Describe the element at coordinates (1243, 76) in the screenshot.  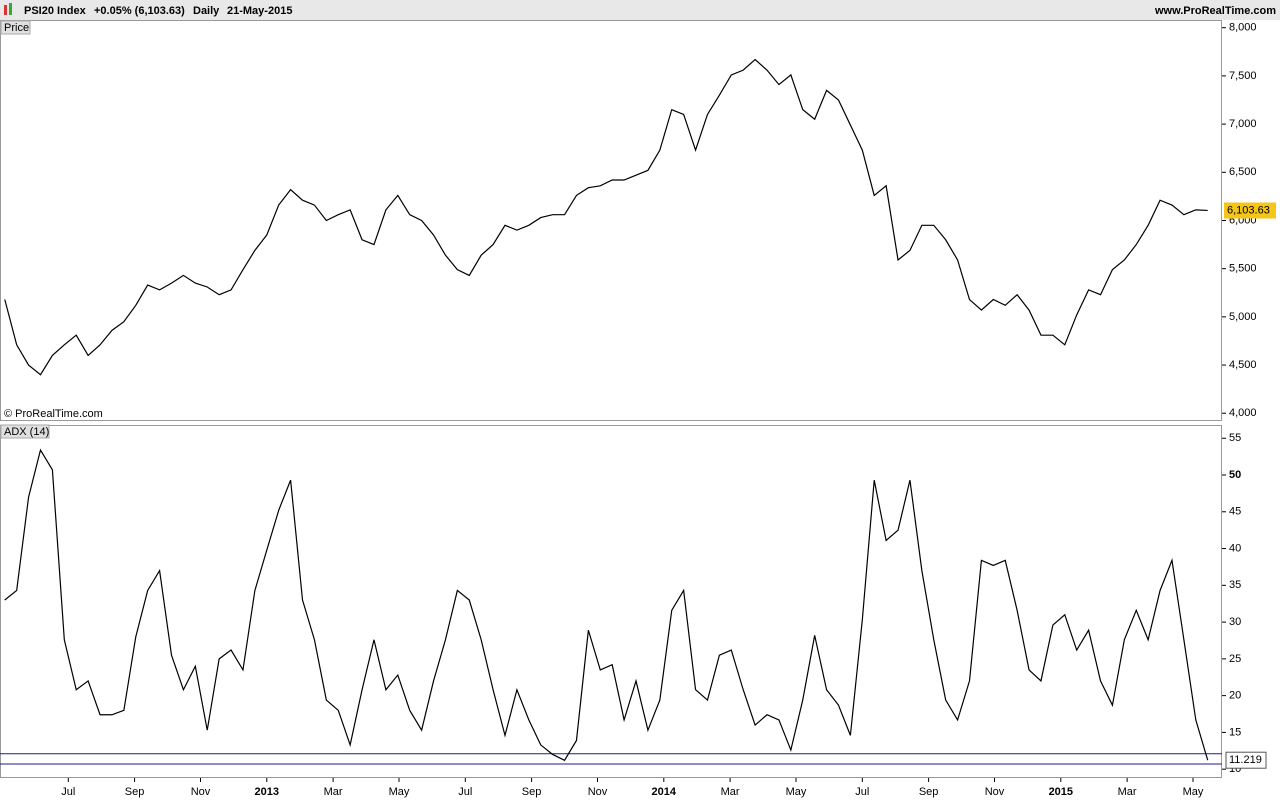
I see `y-tick-label: 7,500` at that location.